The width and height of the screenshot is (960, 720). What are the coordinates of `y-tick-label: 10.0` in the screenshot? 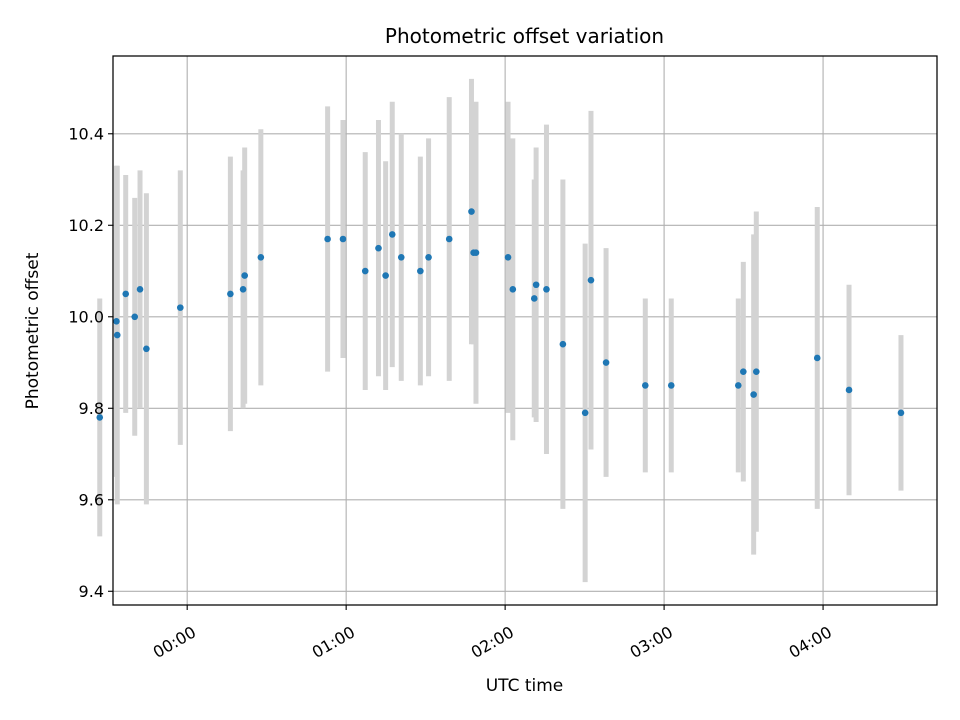 It's located at (86, 316).